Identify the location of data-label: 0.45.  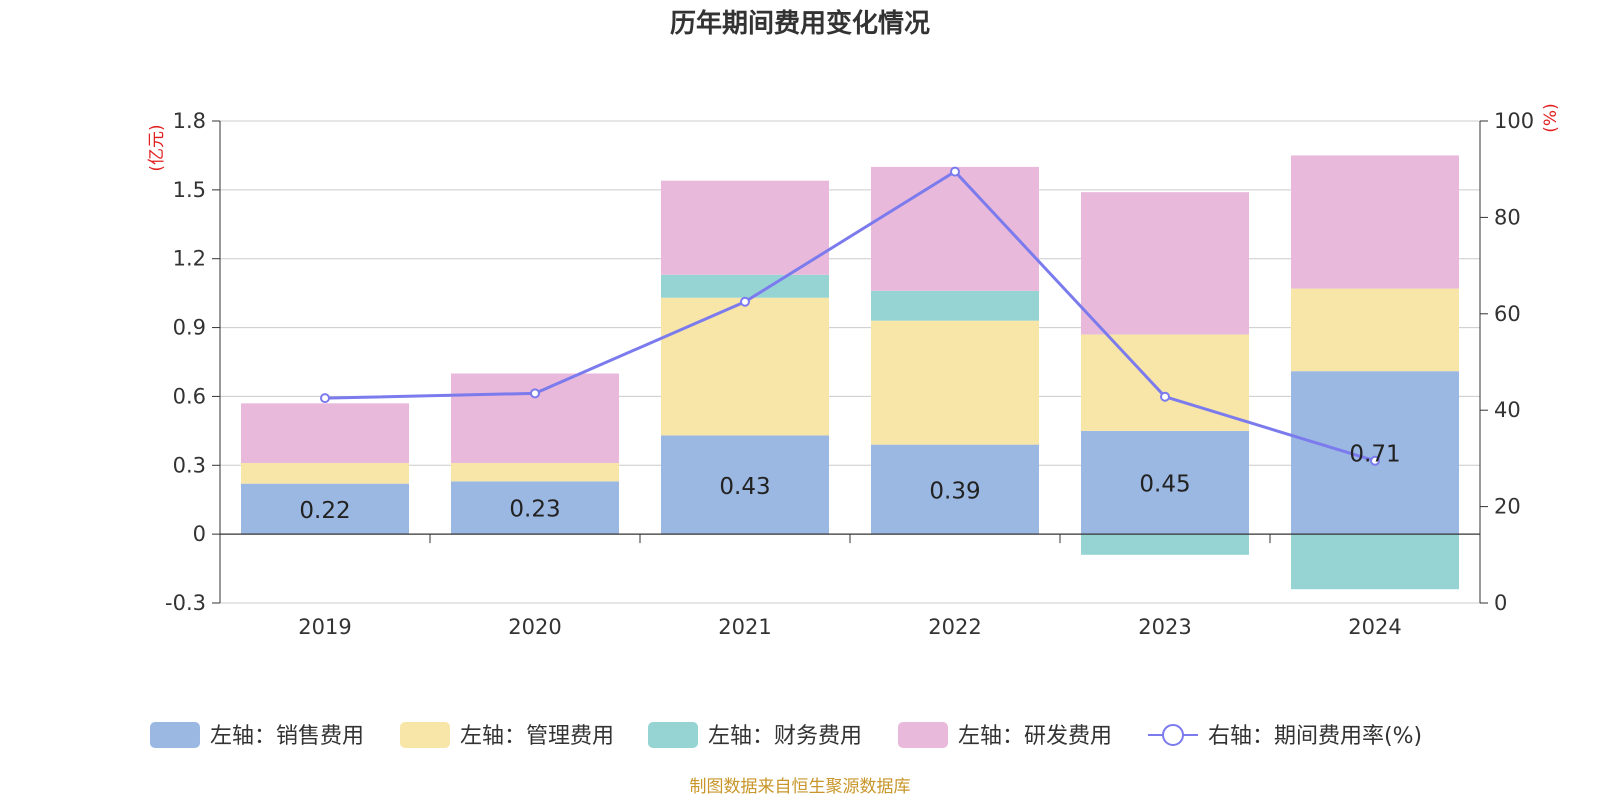
(1164, 485).